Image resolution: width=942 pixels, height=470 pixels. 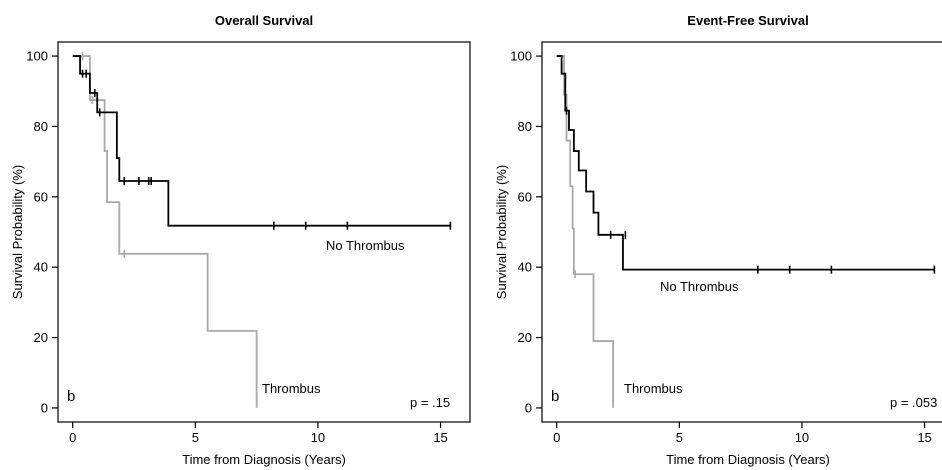 What do you see at coordinates (264, 20) in the screenshot?
I see `panel-title: Overall Survival` at bounding box center [264, 20].